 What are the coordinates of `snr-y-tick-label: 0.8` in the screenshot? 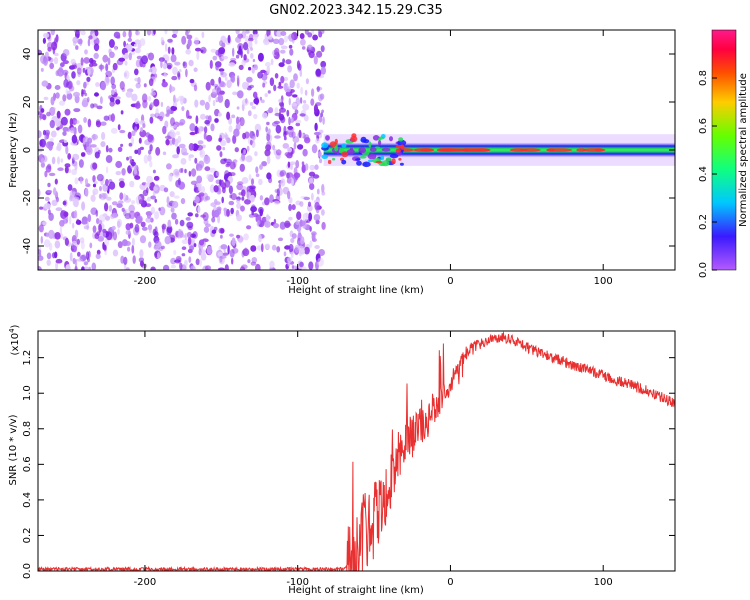 It's located at (27, 429).